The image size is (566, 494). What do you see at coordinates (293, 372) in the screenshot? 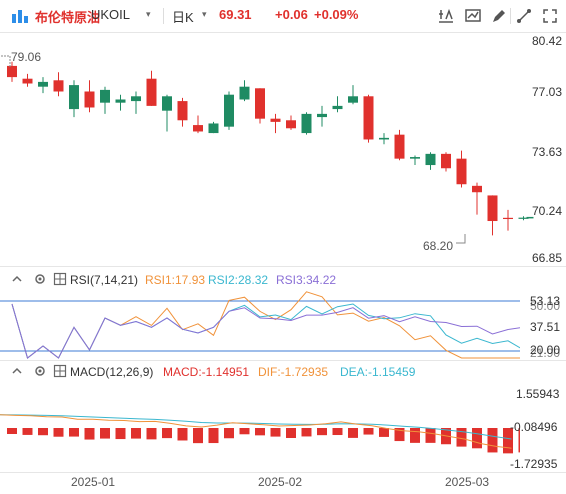
I see `dif-value: DIF:-1.72935` at bounding box center [293, 372].